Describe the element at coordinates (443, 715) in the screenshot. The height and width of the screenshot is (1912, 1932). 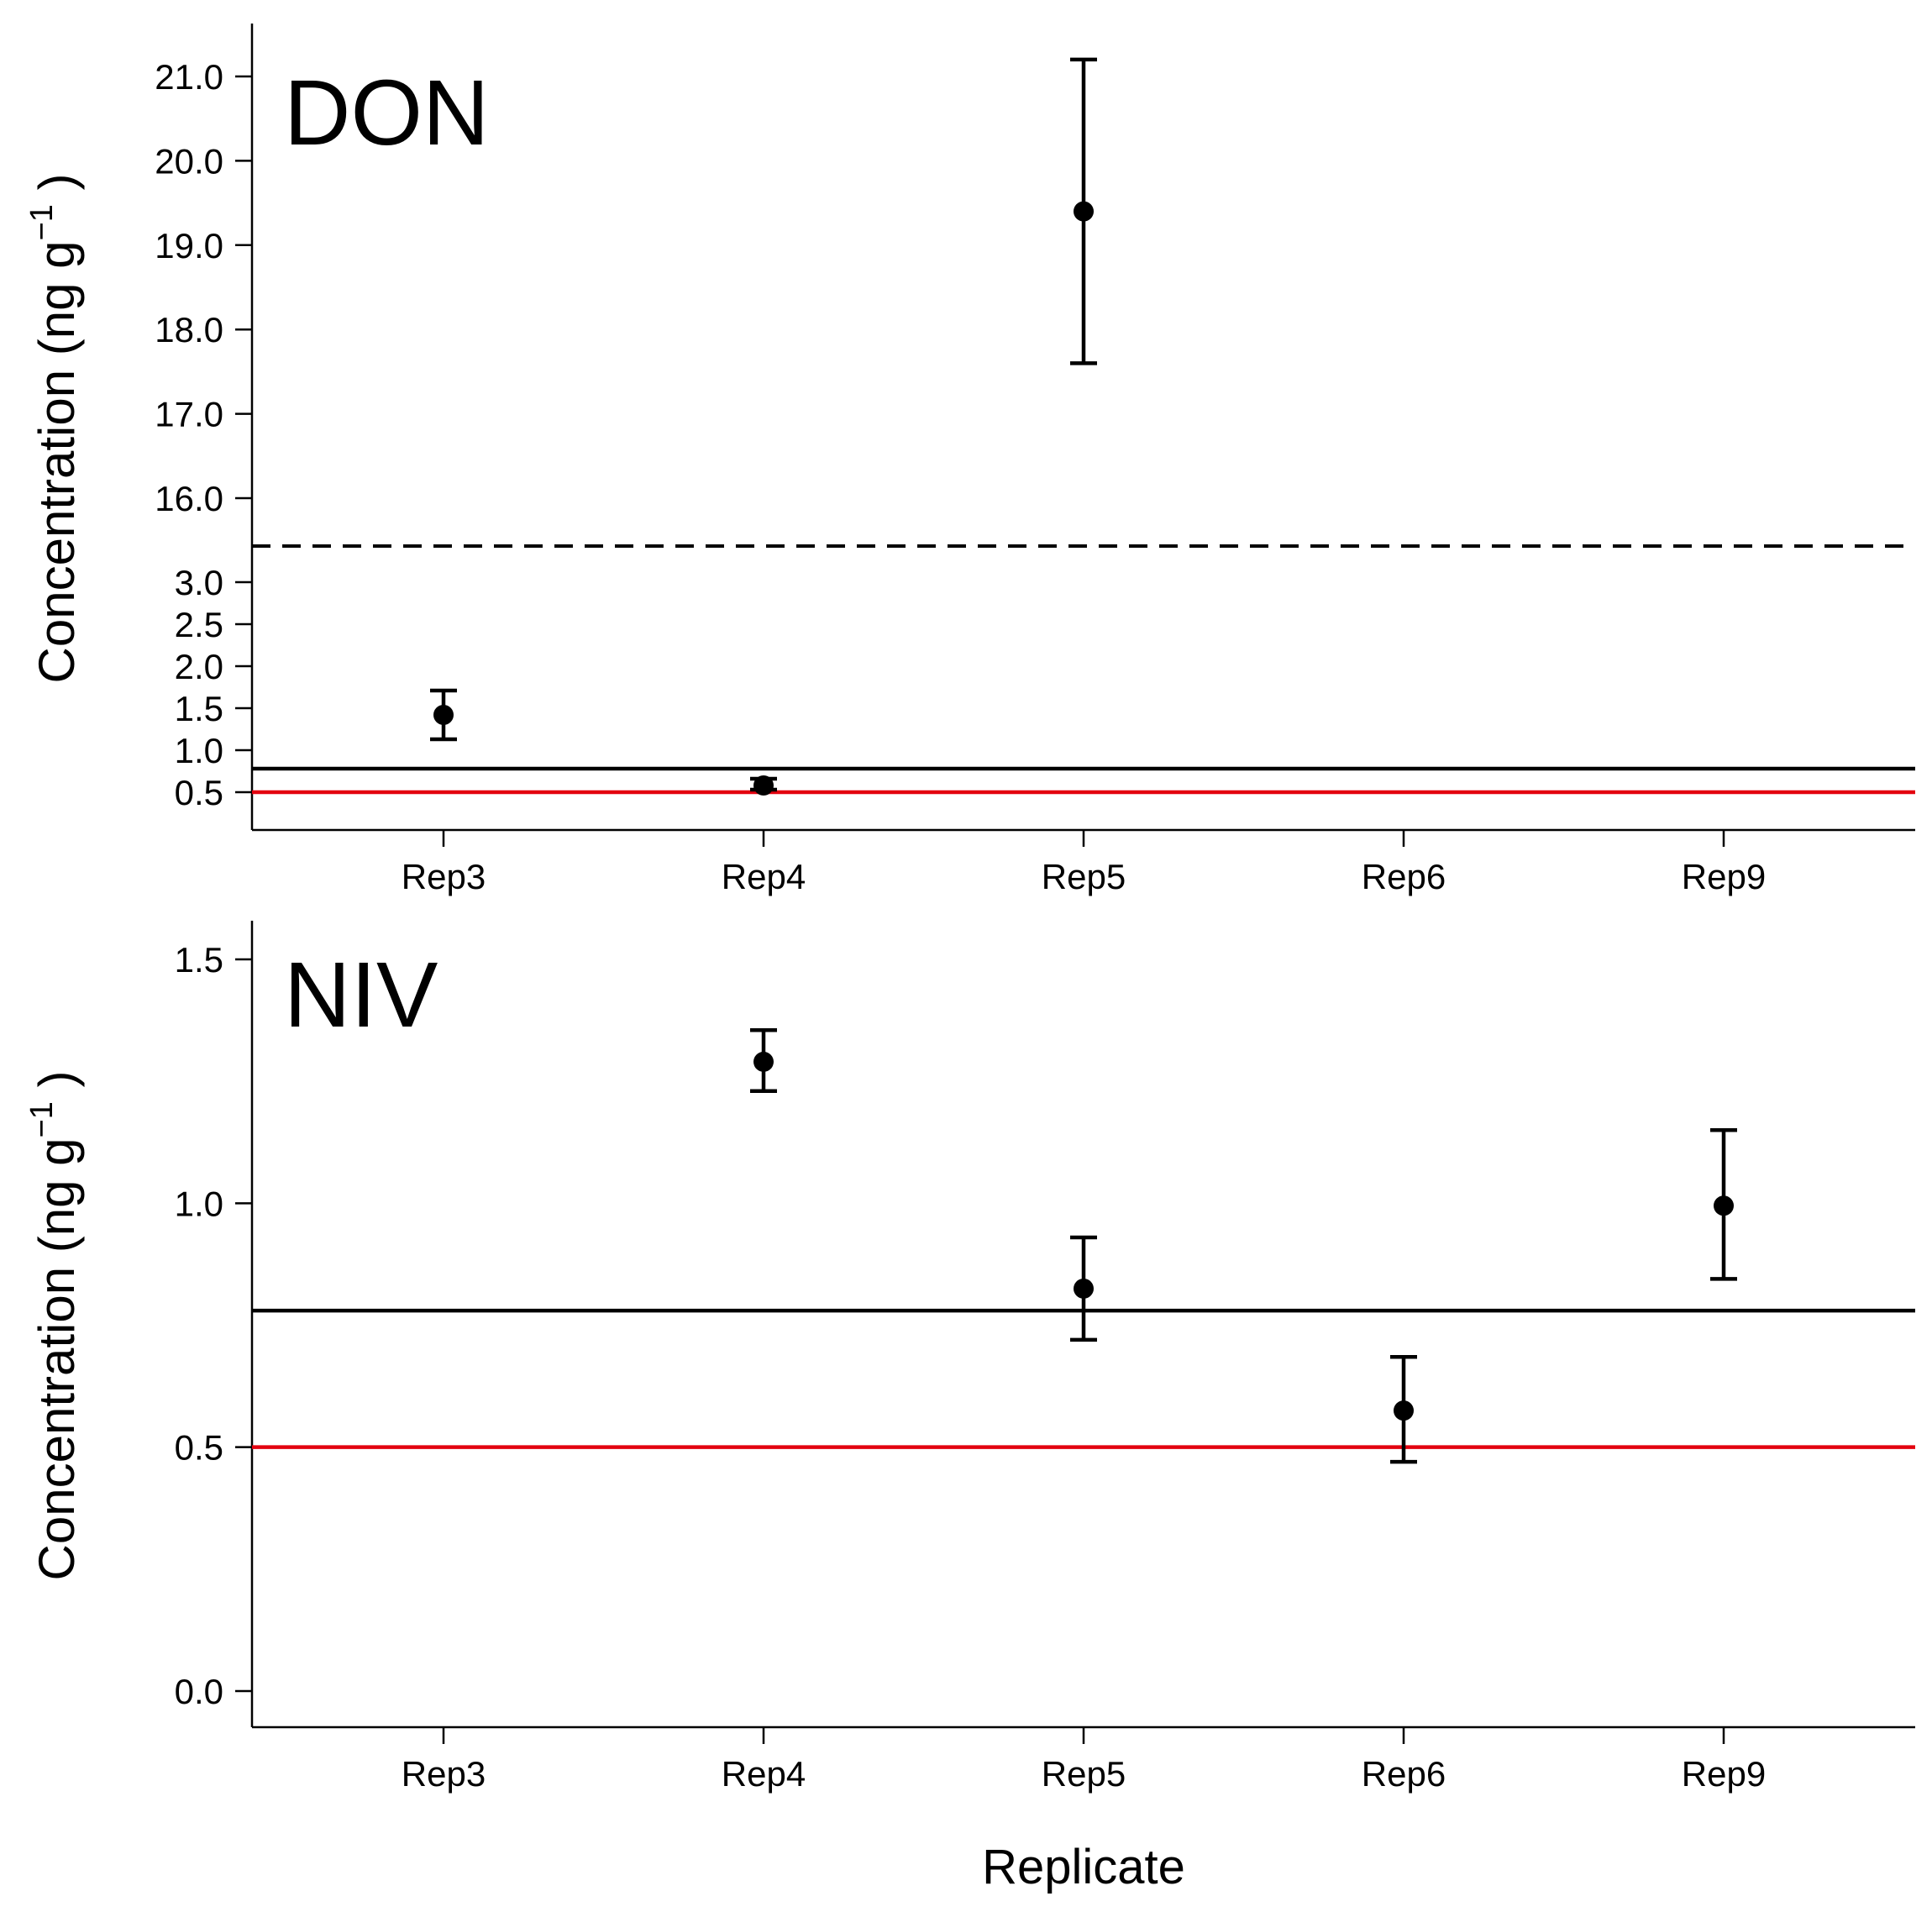
I see `don-point-rep3` at that location.